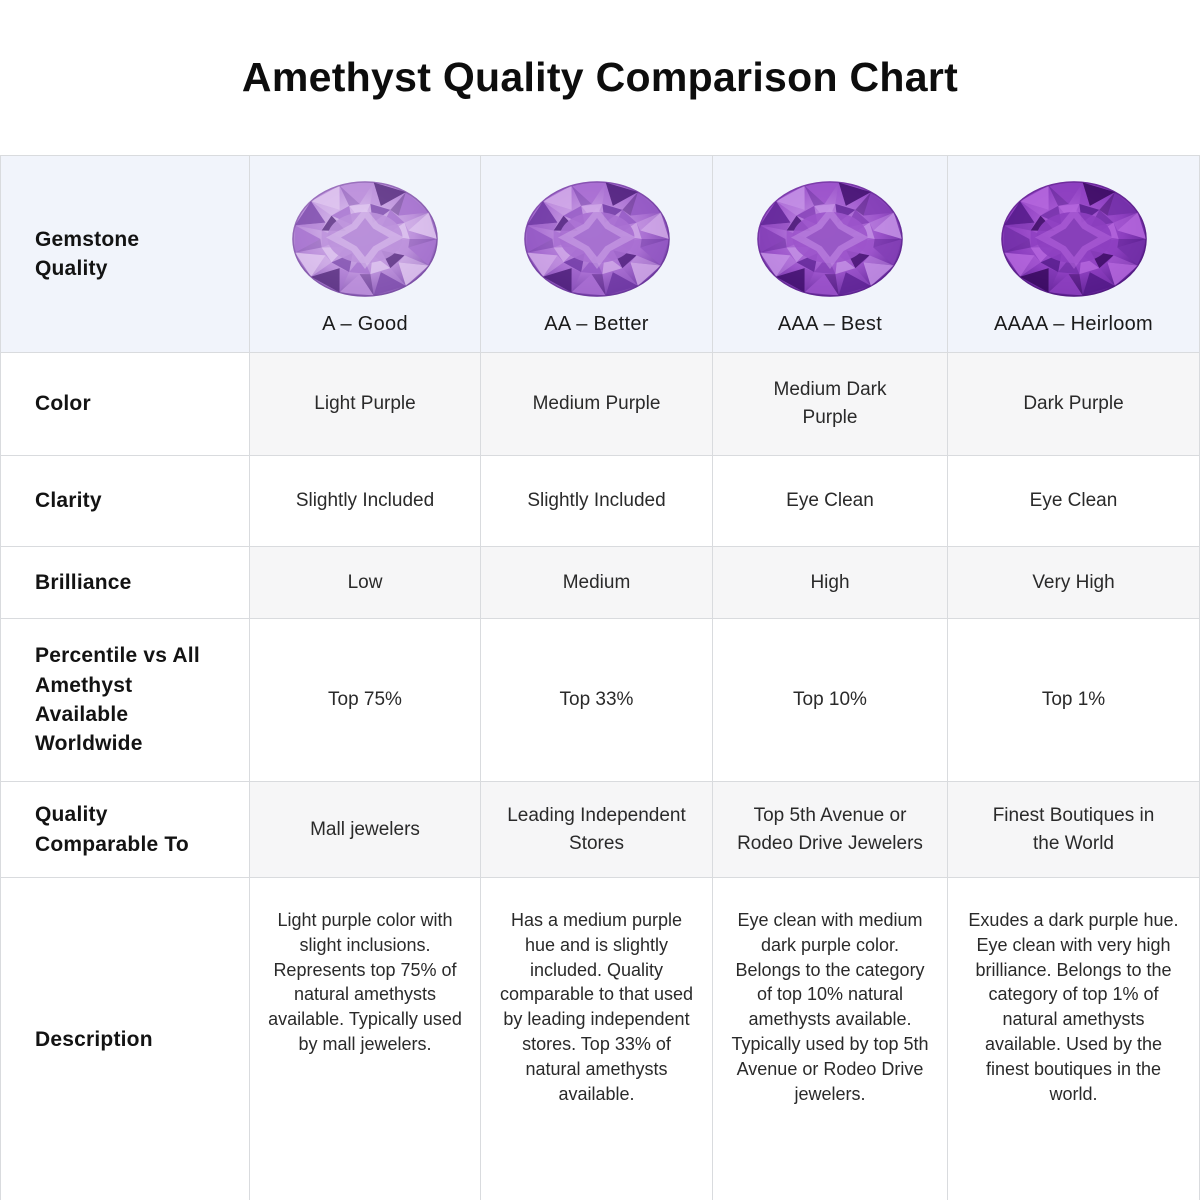 Image resolution: width=1200 pixels, height=1200 pixels. Describe the element at coordinates (830, 404) in the screenshot. I see `cell-color-aaa: Medium Dark Purple` at that location.